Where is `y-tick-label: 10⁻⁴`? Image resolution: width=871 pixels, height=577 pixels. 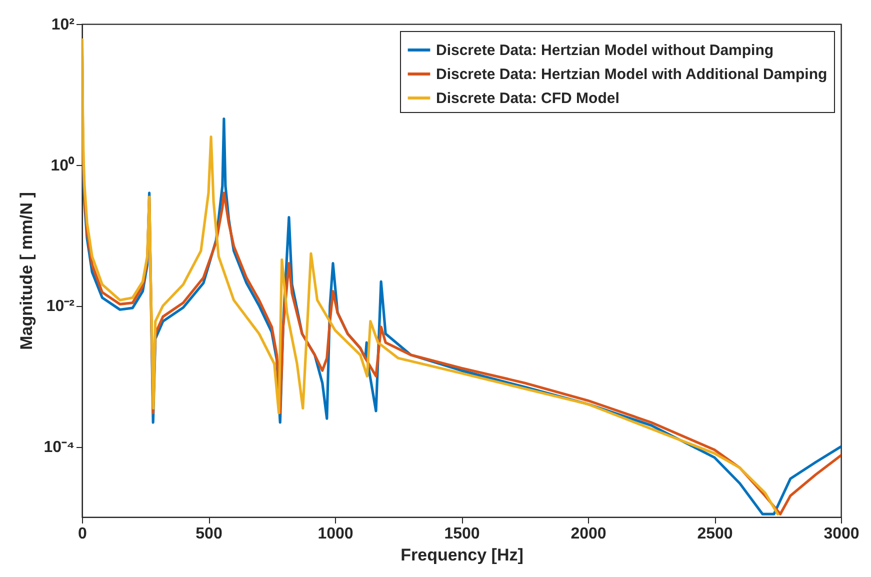 y-tick-label: 10⁻⁴ is located at coordinates (59, 447).